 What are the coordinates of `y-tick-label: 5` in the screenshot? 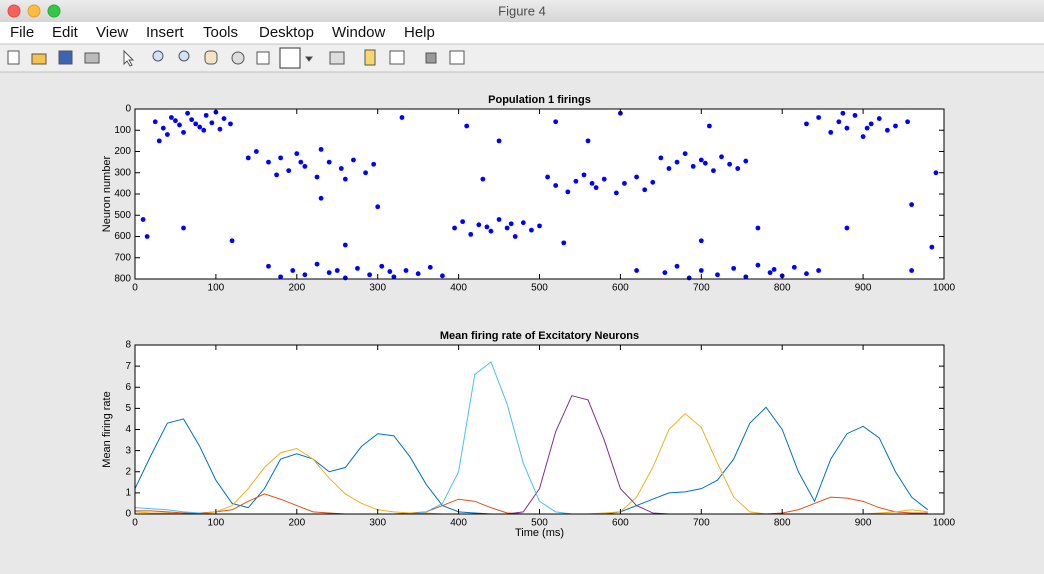 It's located at (128, 408).